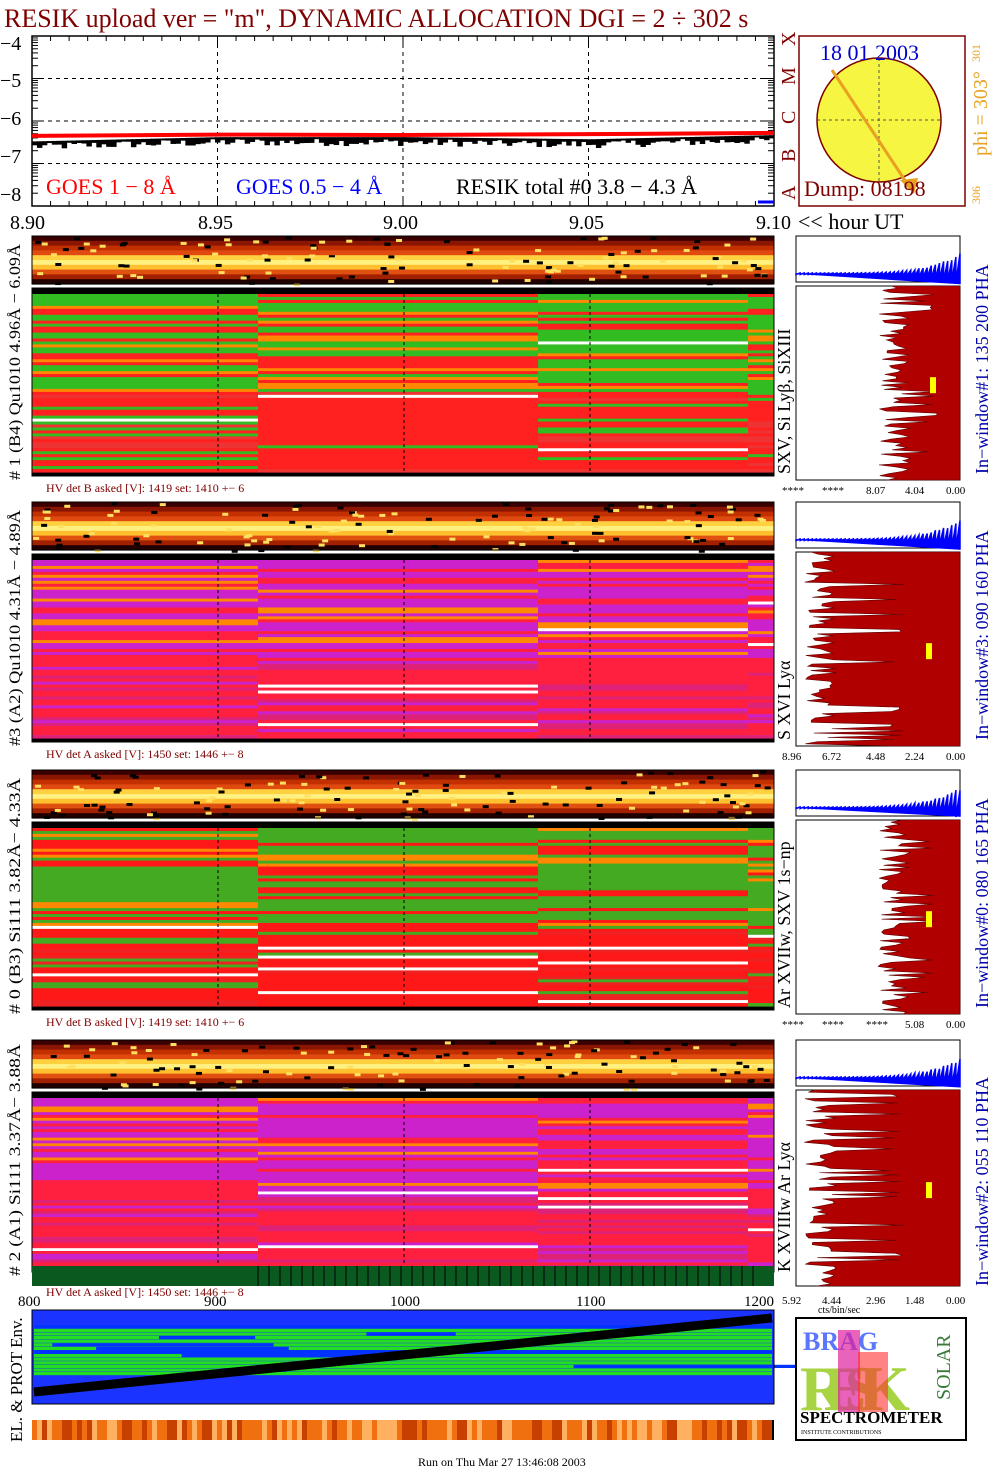 The height and width of the screenshot is (1476, 1004). I want to click on pha-tick-2-2: ****, so click(877, 1025).